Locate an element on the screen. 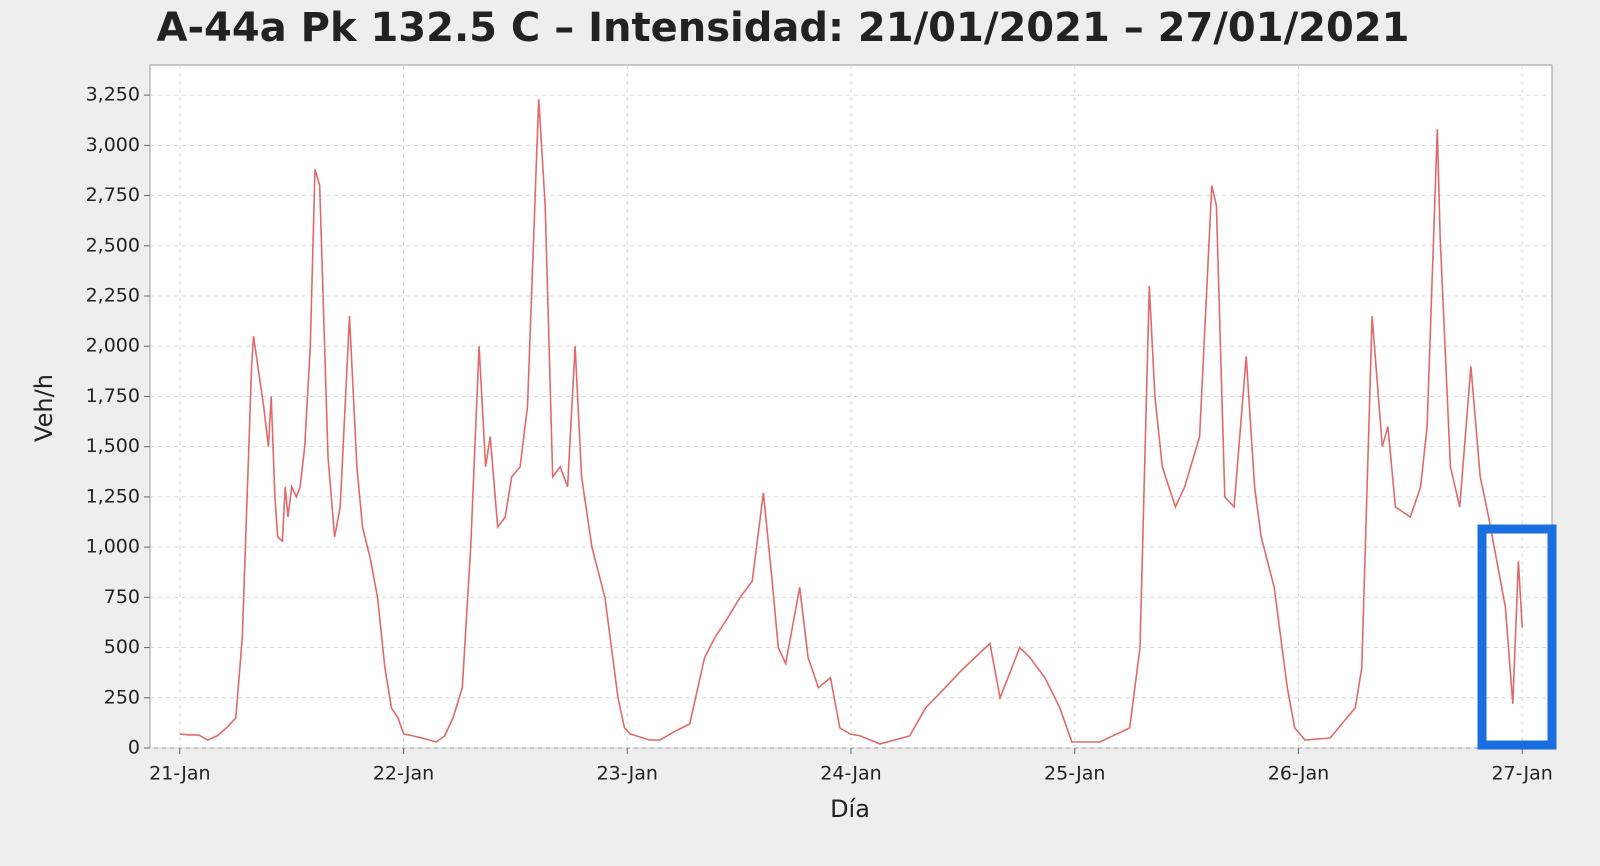 The width and height of the screenshot is (1600, 866). y-tick-label: 1,000 is located at coordinates (113, 547).